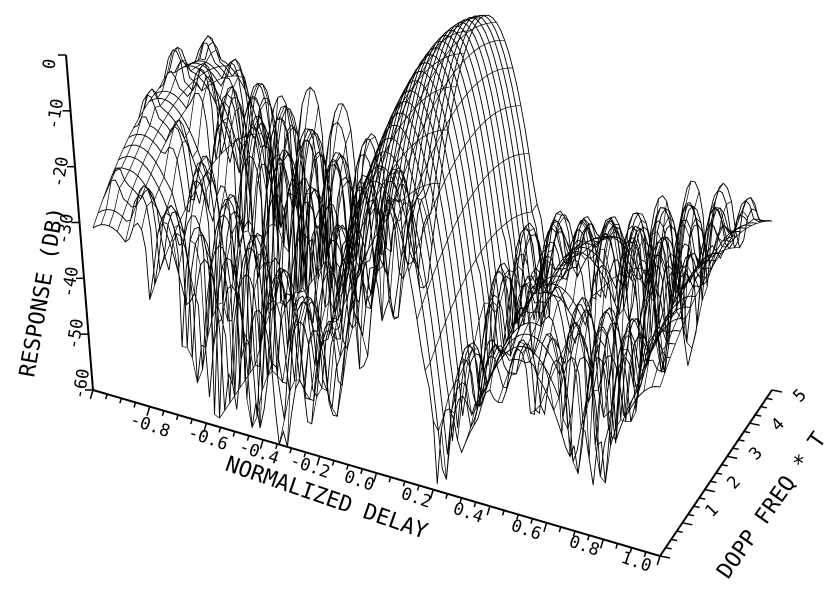 This screenshot has height=602, width=838. I want to click on y-tick-label: 2, so click(733, 482).